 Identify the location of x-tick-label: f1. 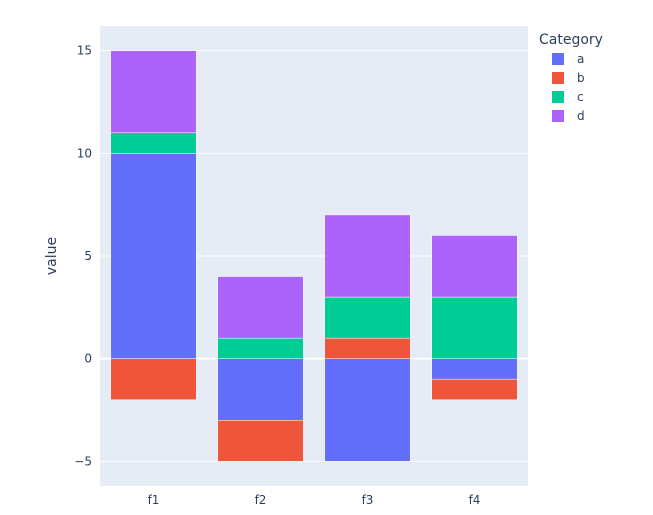
(154, 500).